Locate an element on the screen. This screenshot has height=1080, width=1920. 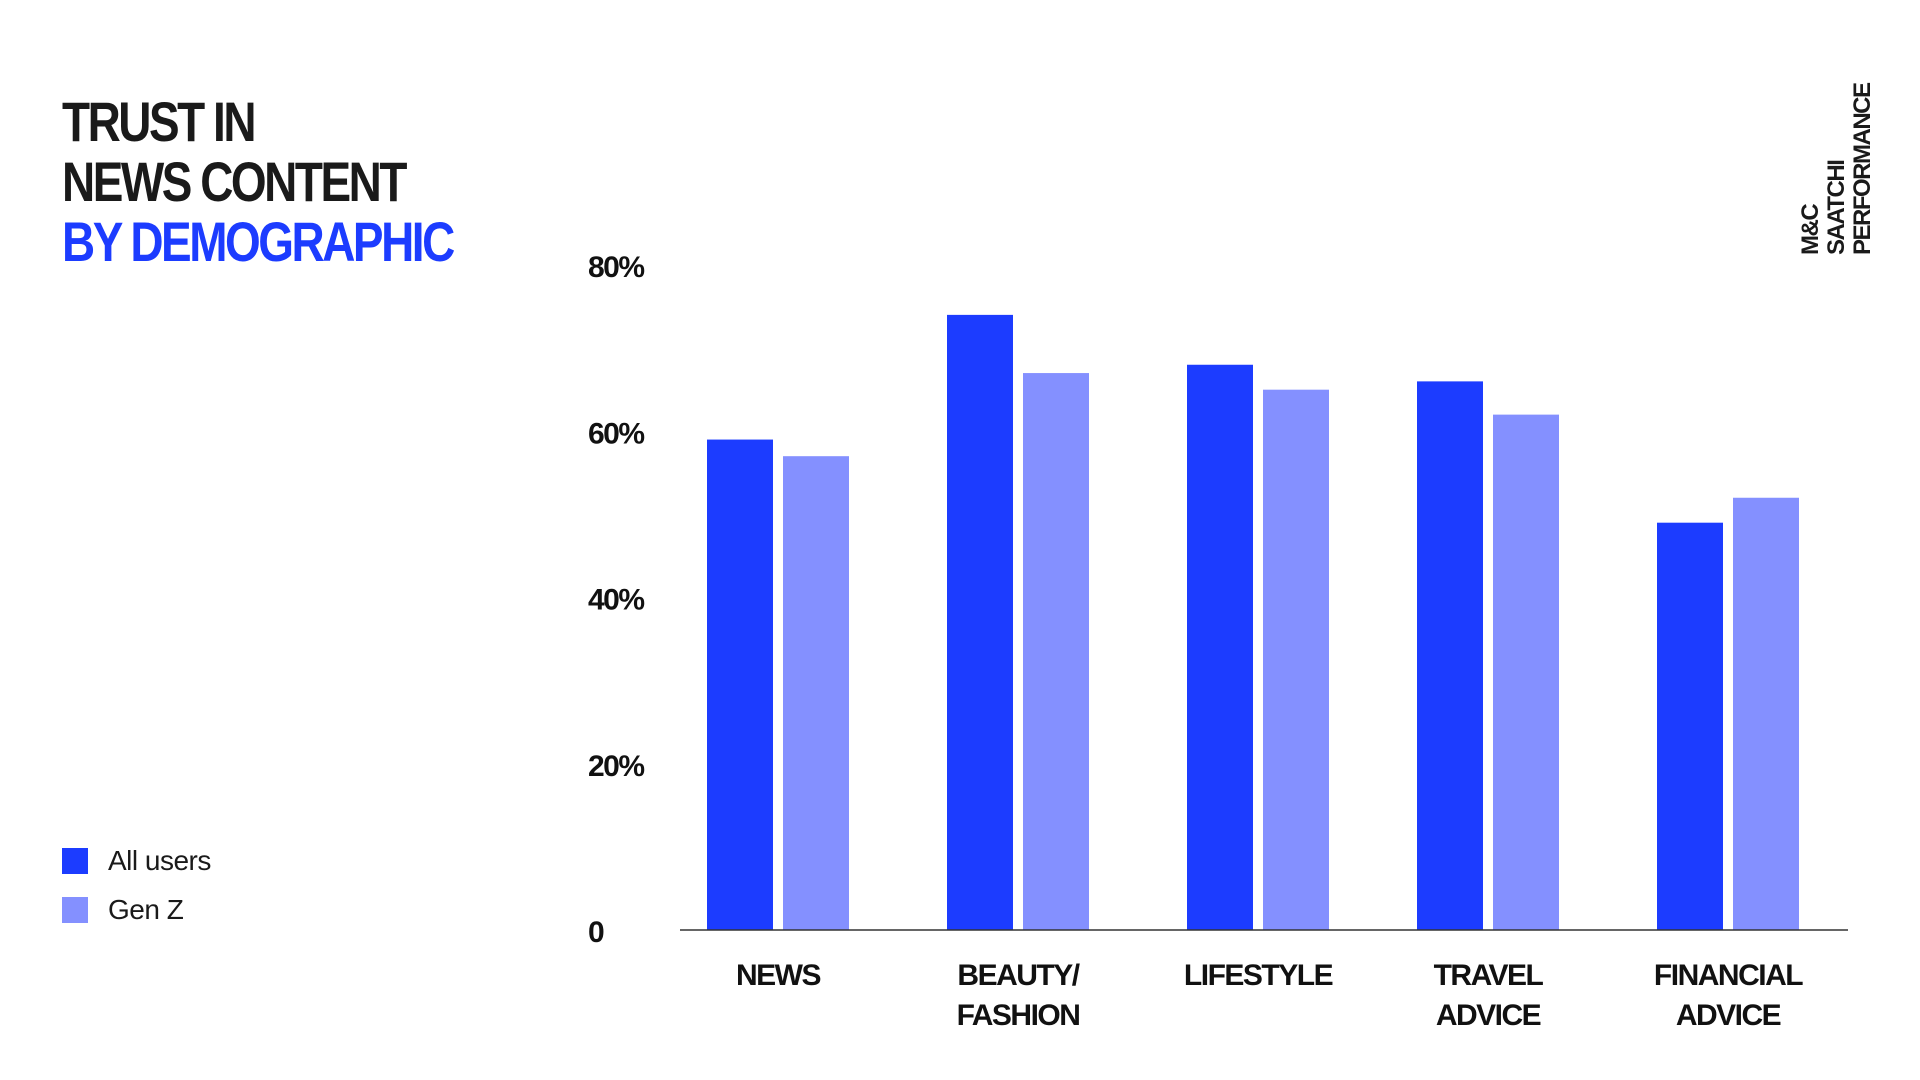
title-line-1: TRUST IN is located at coordinates (159, 121).